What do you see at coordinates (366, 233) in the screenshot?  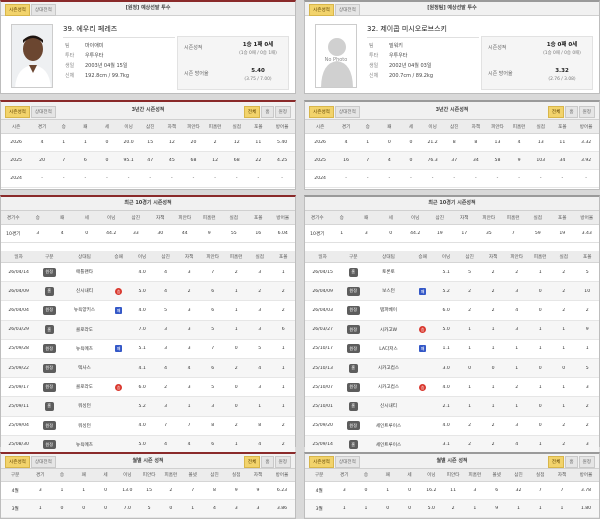 I see `summary-cell: 3` at bounding box center [366, 233].